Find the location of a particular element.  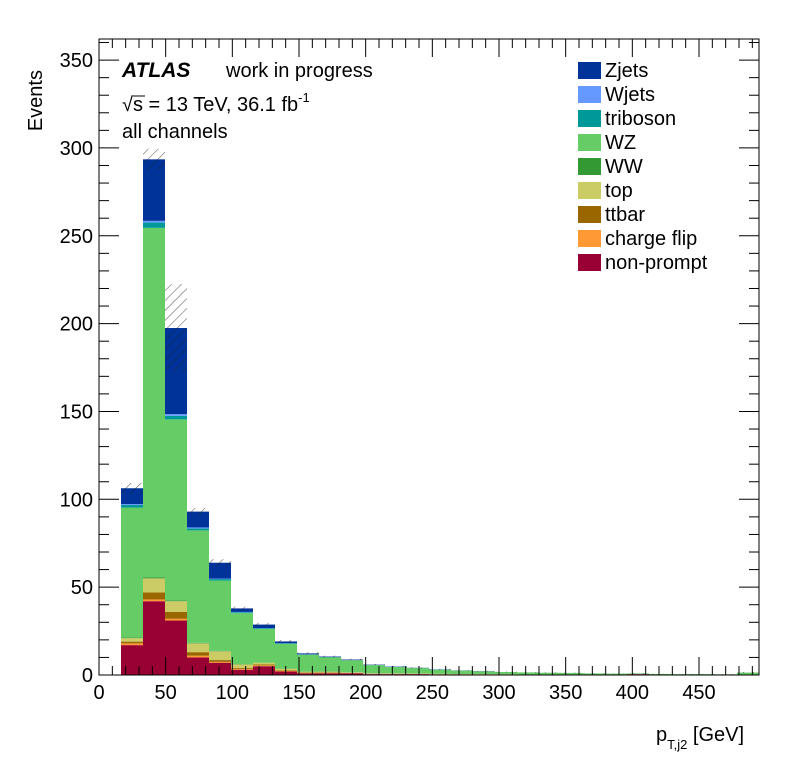

y-tick-label: 350 is located at coordinates (76, 61).